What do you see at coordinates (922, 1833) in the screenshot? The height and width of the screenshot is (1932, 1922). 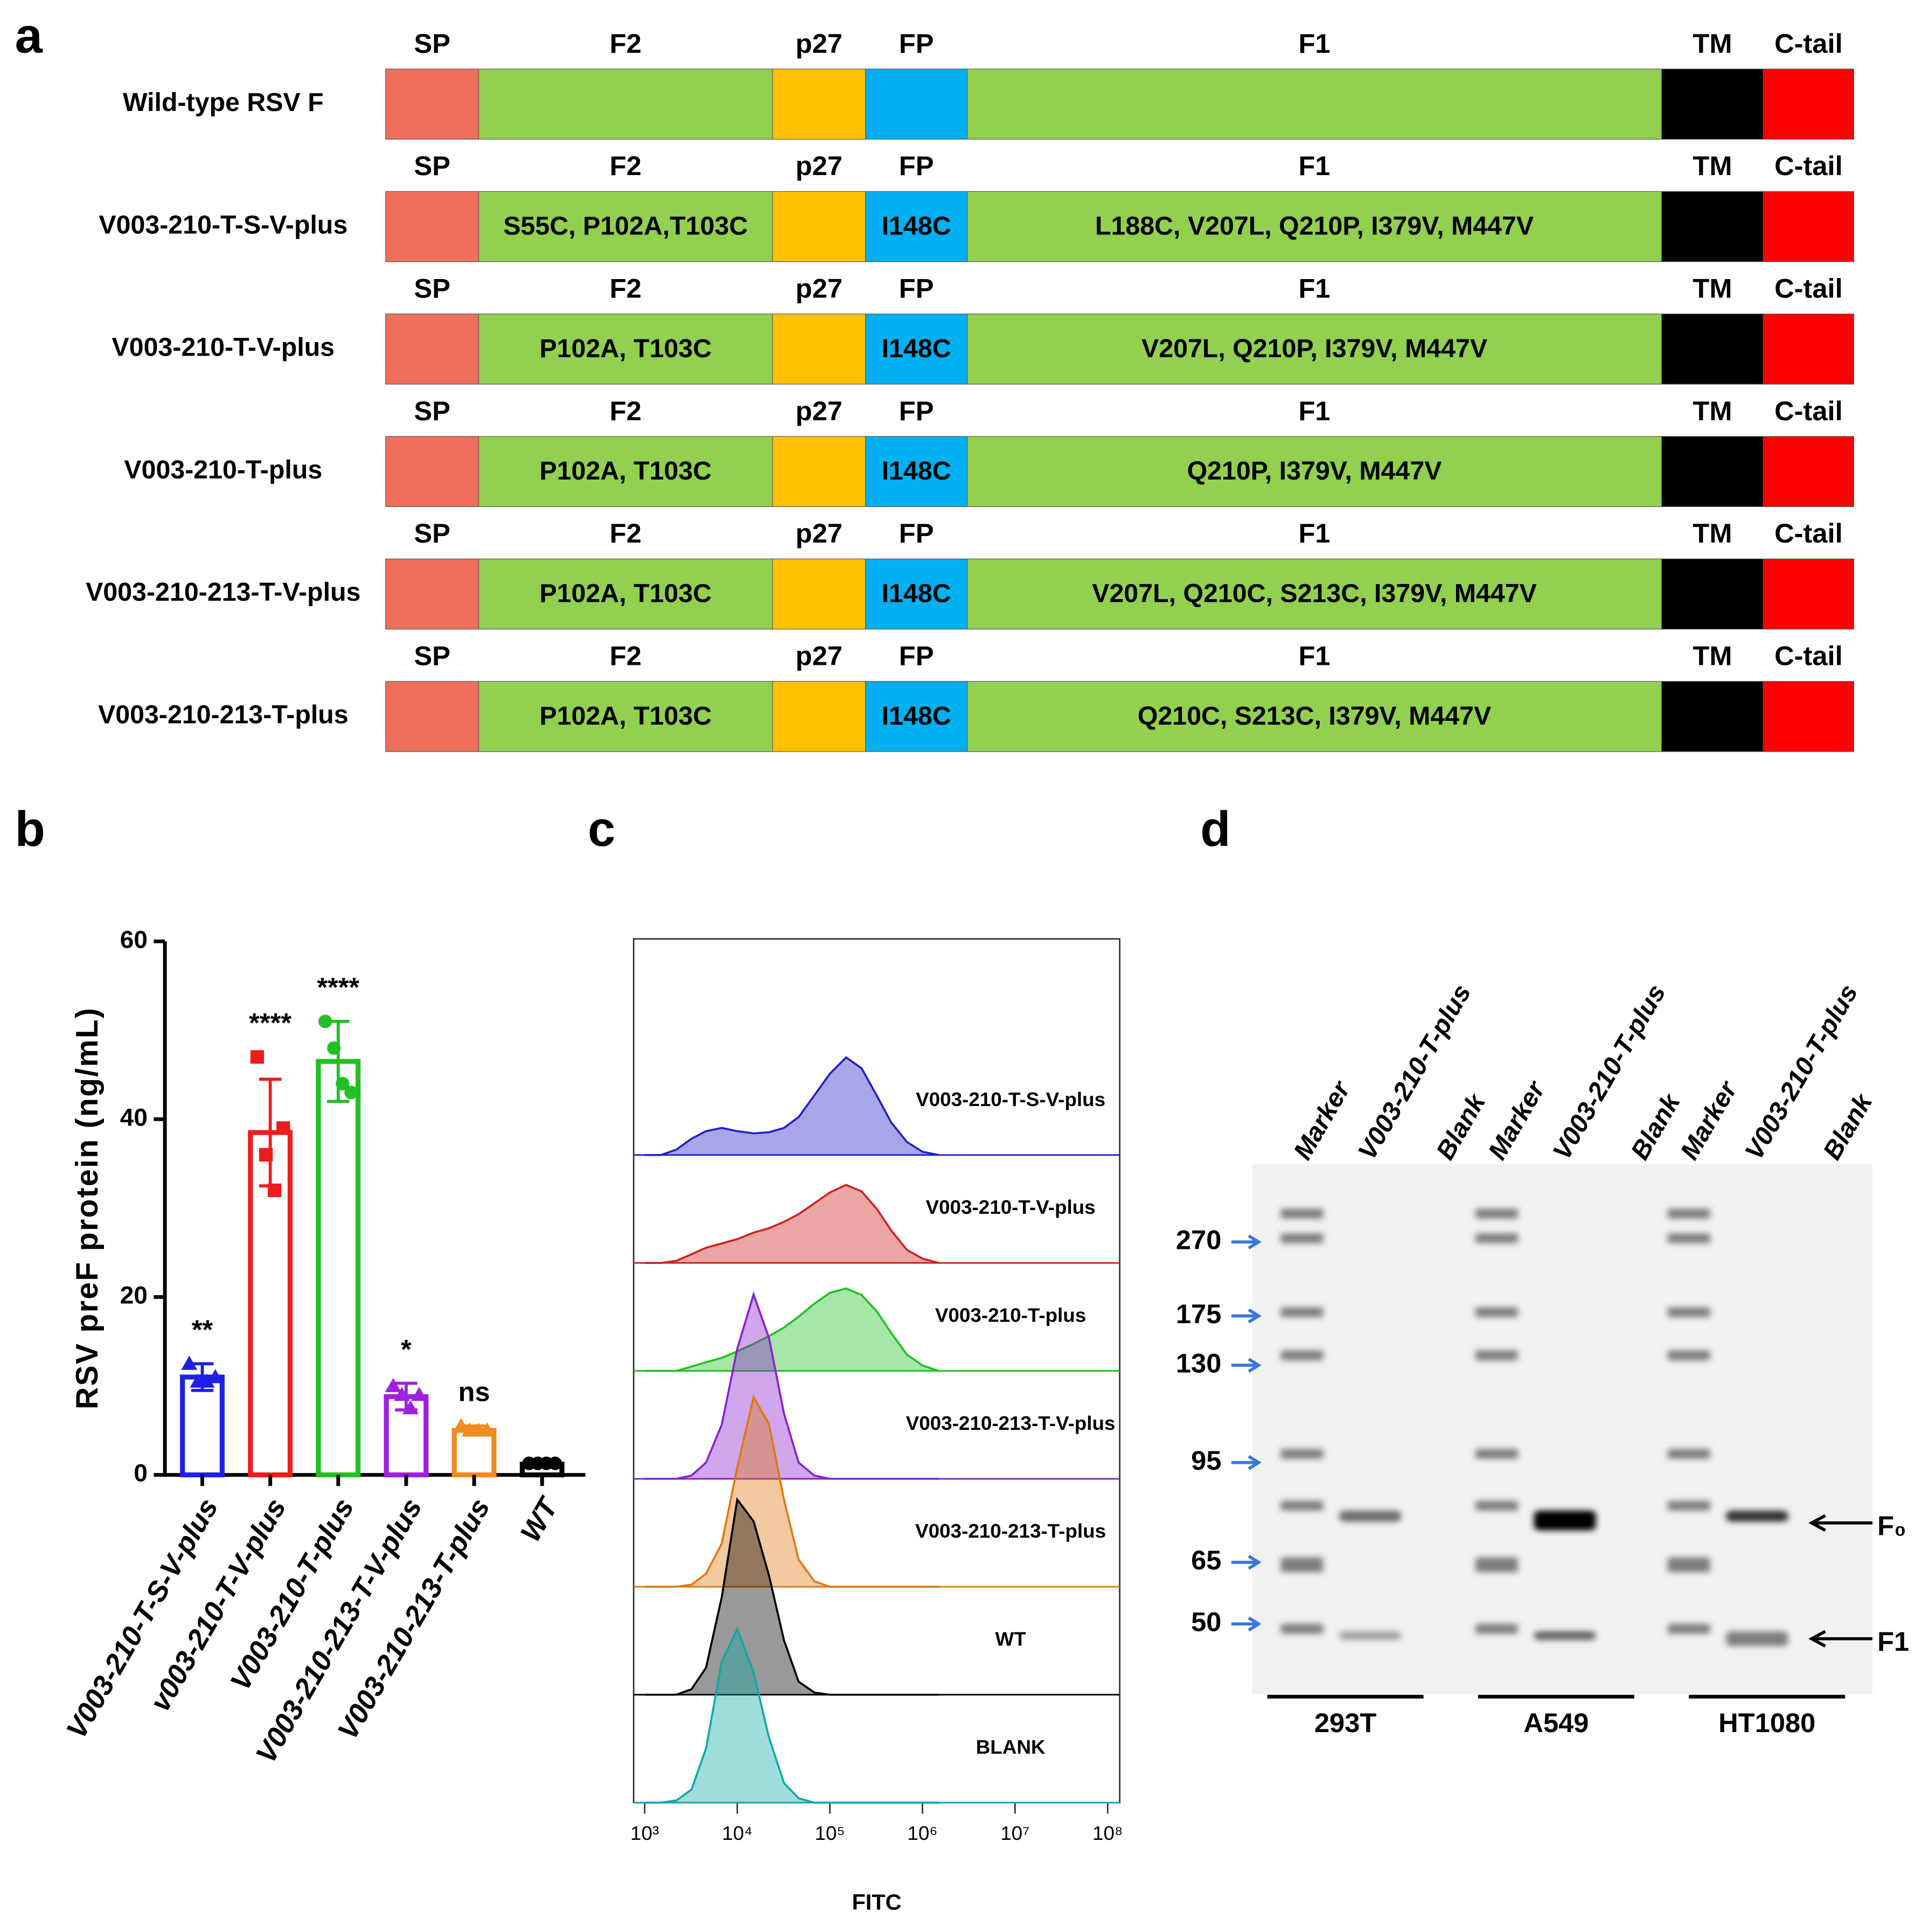 I see `x-tick-label: 10⁶` at bounding box center [922, 1833].